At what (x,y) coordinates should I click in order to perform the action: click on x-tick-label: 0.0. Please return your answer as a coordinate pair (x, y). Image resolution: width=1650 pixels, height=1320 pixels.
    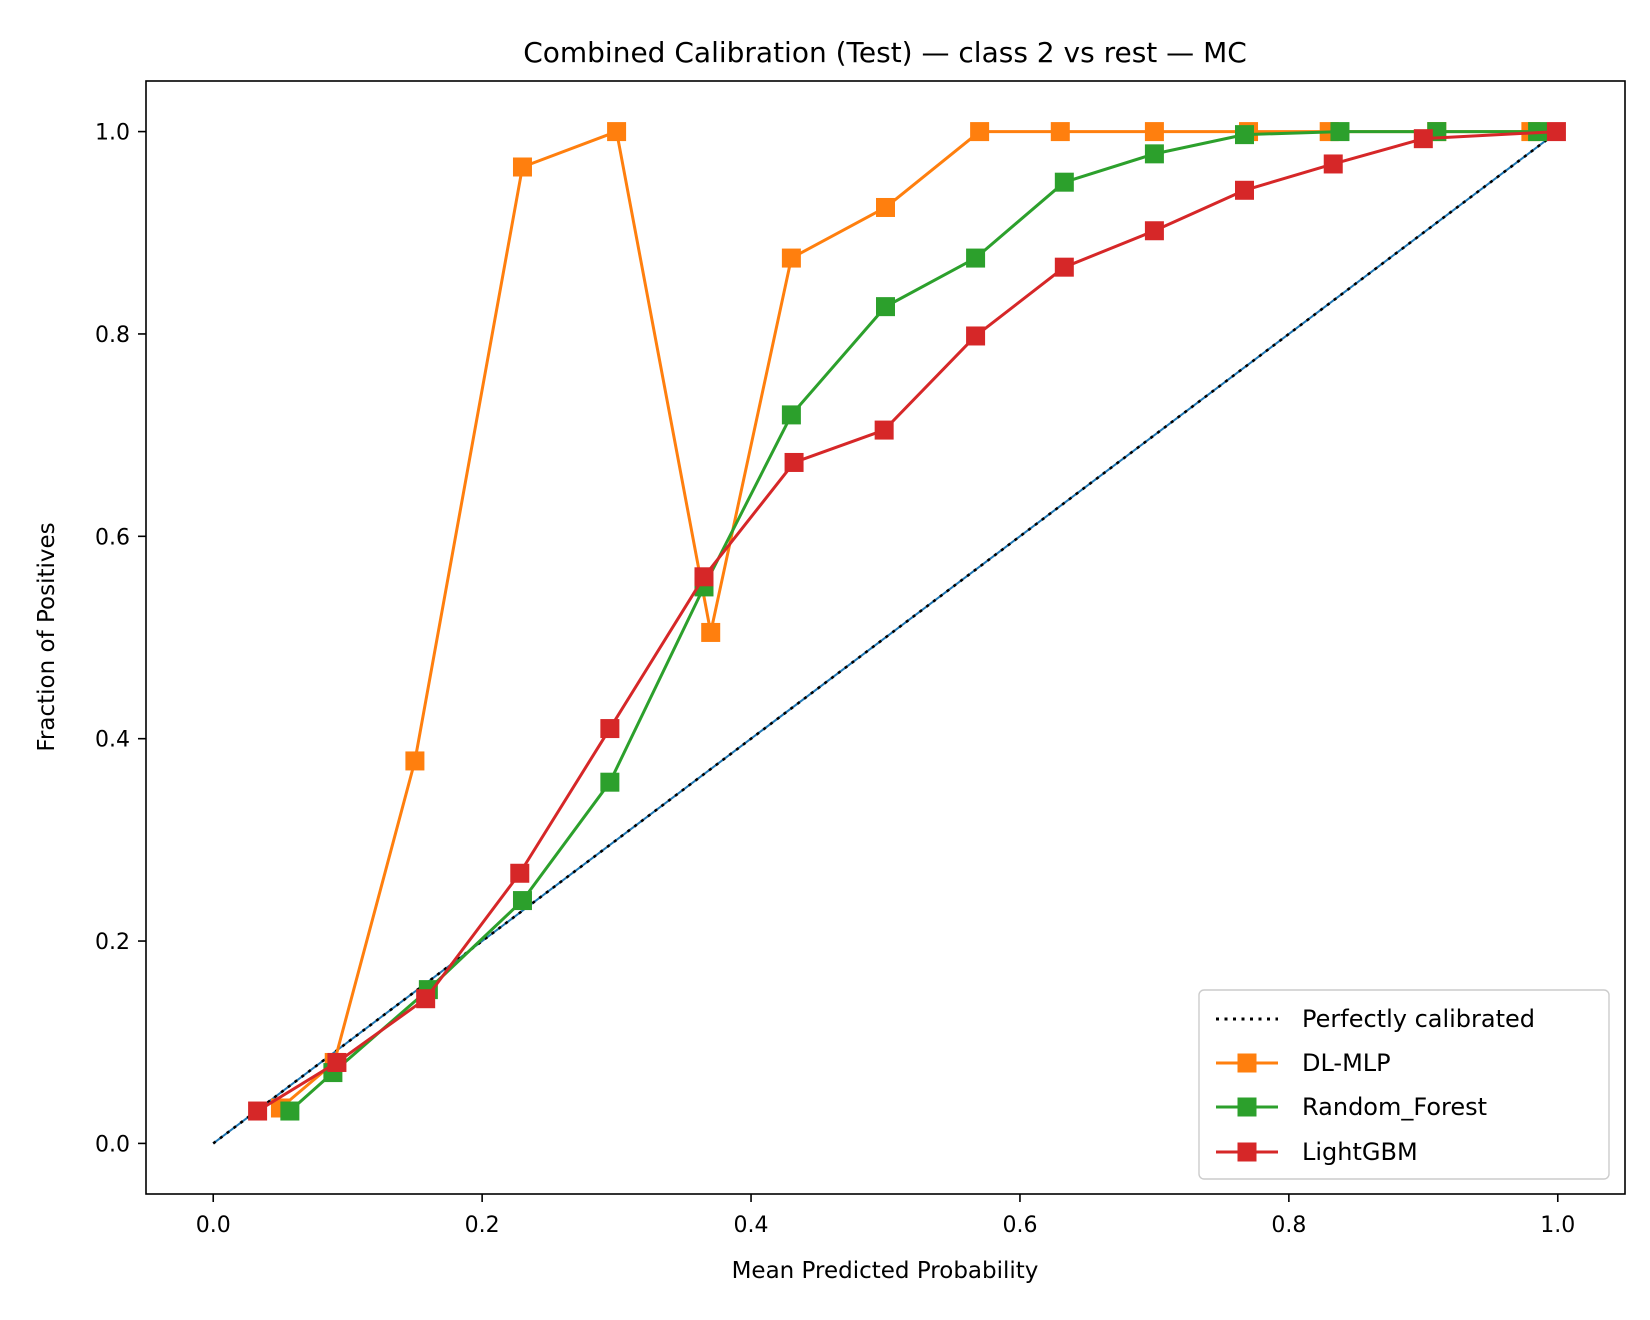
    Looking at the image, I should click on (213, 1225).